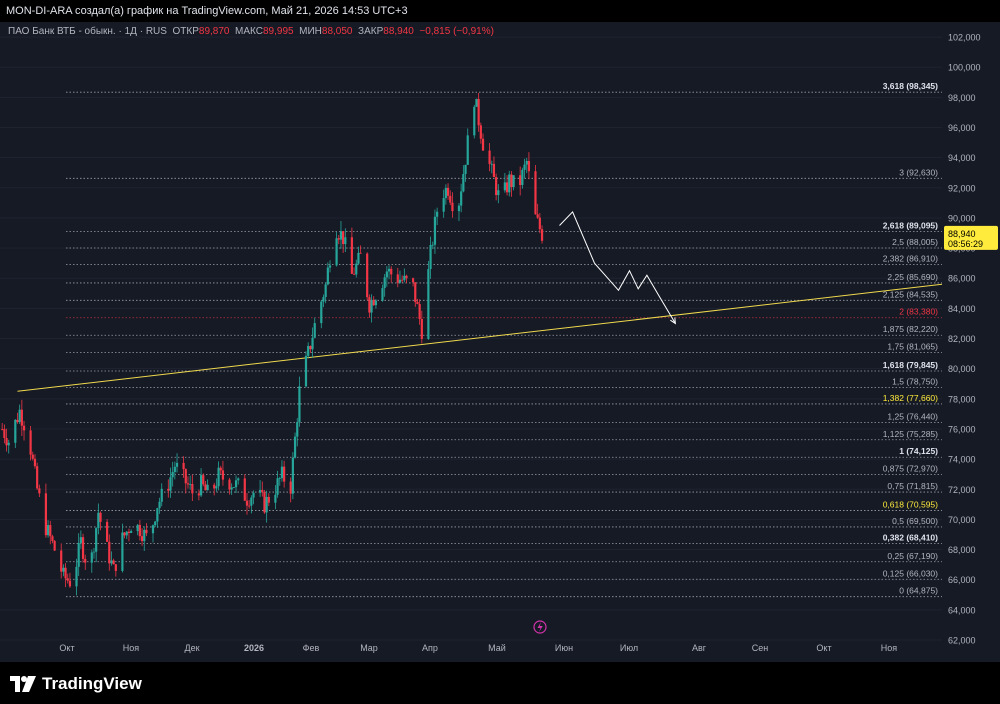 Image resolution: width=1000 pixels, height=704 pixels. Describe the element at coordinates (962, 399) in the screenshot. I see `y-tick-label: 78,000` at that location.